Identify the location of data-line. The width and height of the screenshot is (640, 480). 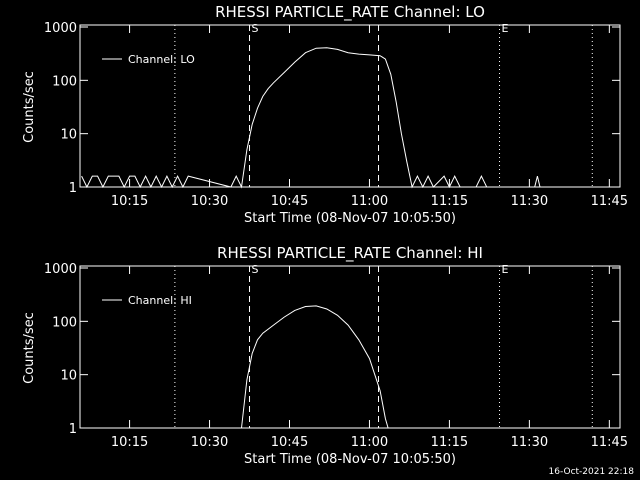
(315, 367).